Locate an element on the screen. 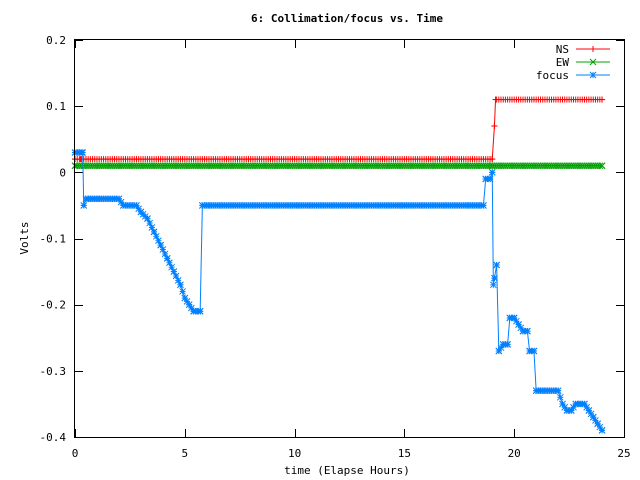 The height and width of the screenshot is (480, 640). series-ew is located at coordinates (338, 166).